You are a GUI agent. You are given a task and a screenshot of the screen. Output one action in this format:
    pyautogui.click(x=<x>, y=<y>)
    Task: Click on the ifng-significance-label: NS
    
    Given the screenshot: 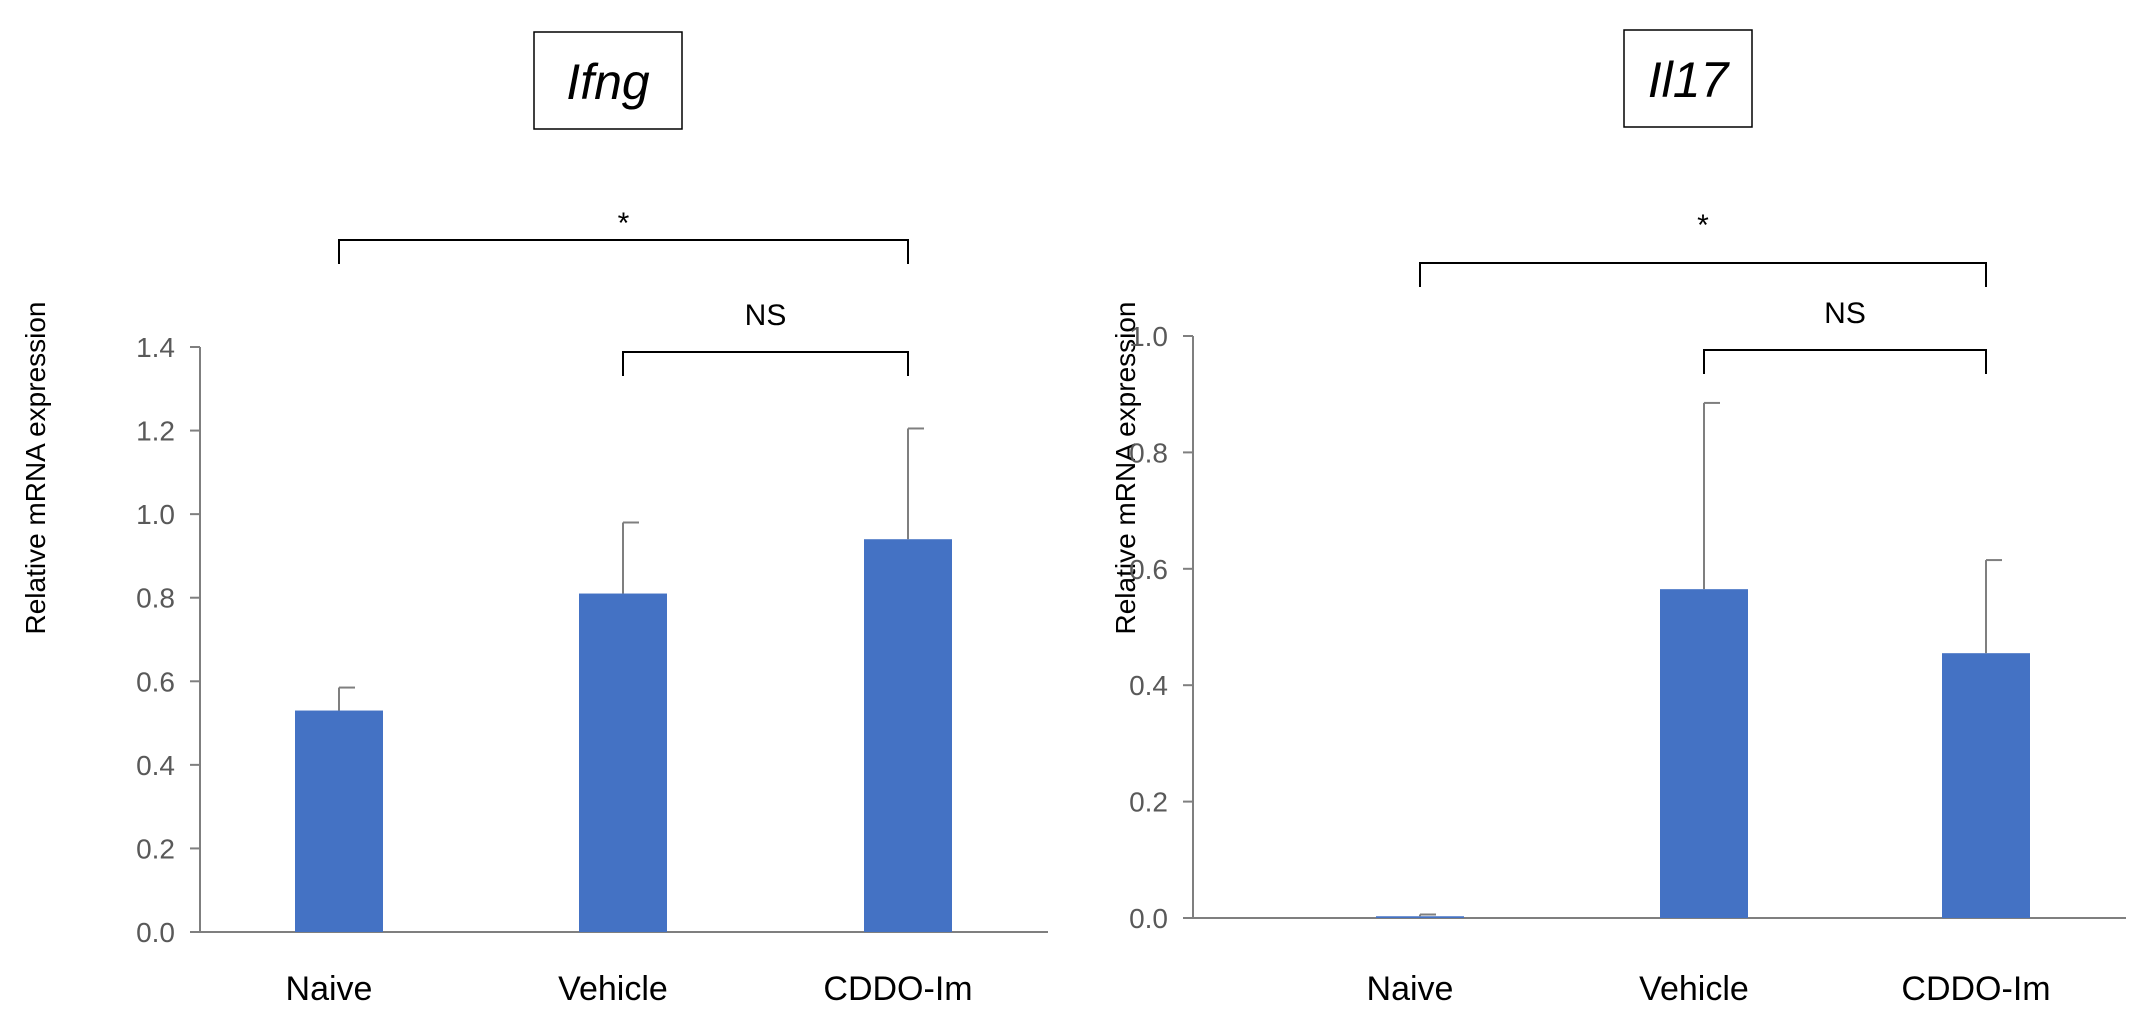 What is the action you would take?
    pyautogui.click(x=766, y=315)
    